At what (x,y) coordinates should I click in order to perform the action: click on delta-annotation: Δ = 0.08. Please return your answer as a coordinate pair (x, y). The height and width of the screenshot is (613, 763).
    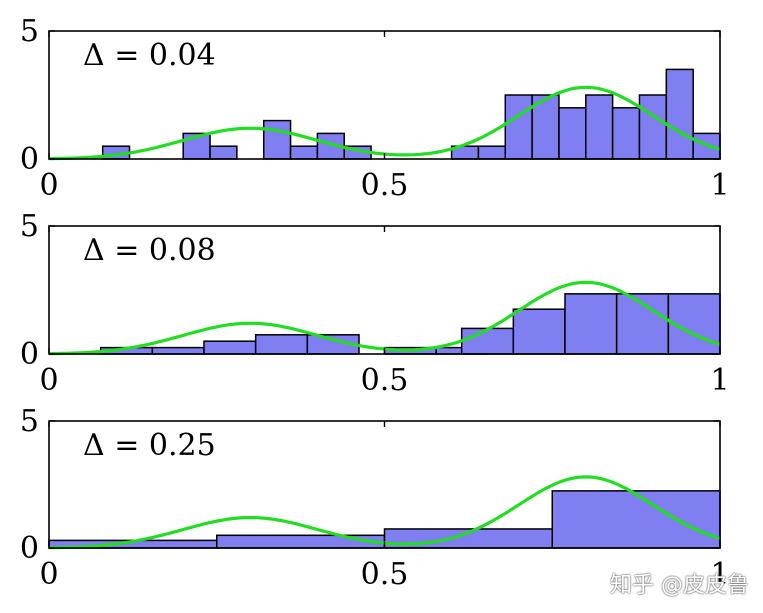
    Looking at the image, I should click on (149, 250).